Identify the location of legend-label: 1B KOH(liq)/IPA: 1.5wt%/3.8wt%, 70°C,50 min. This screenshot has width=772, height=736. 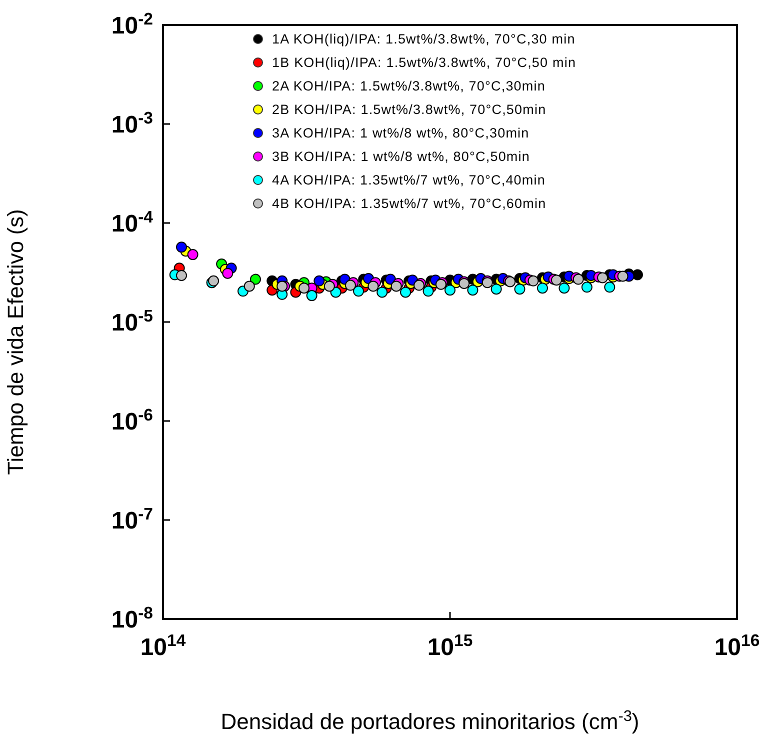
(424, 62).